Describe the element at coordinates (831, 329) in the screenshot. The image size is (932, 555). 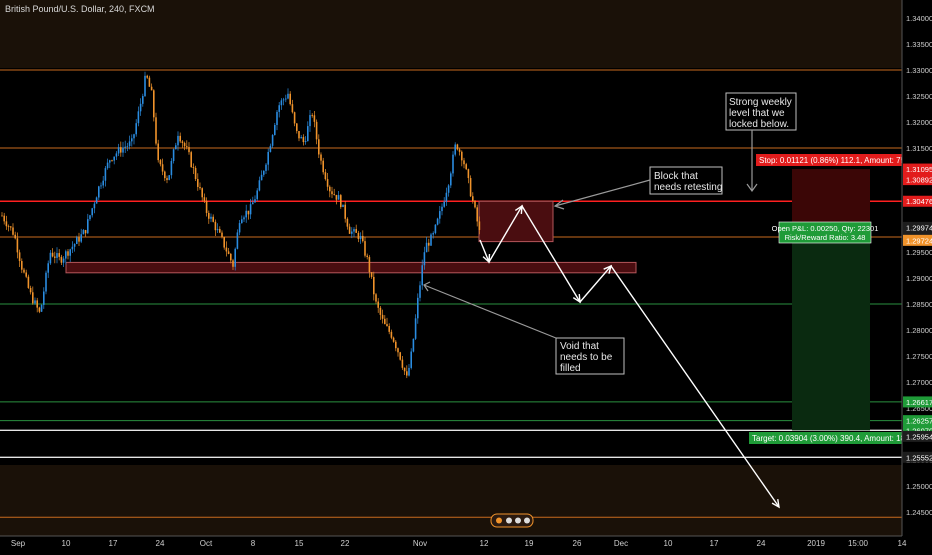
I see `target-zone` at that location.